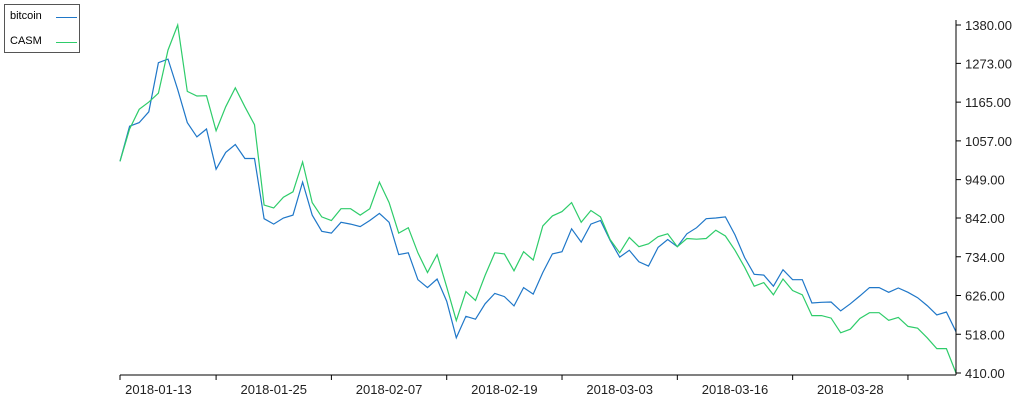  Describe the element at coordinates (985, 334) in the screenshot. I see `y-tick-label: 518.00` at that location.